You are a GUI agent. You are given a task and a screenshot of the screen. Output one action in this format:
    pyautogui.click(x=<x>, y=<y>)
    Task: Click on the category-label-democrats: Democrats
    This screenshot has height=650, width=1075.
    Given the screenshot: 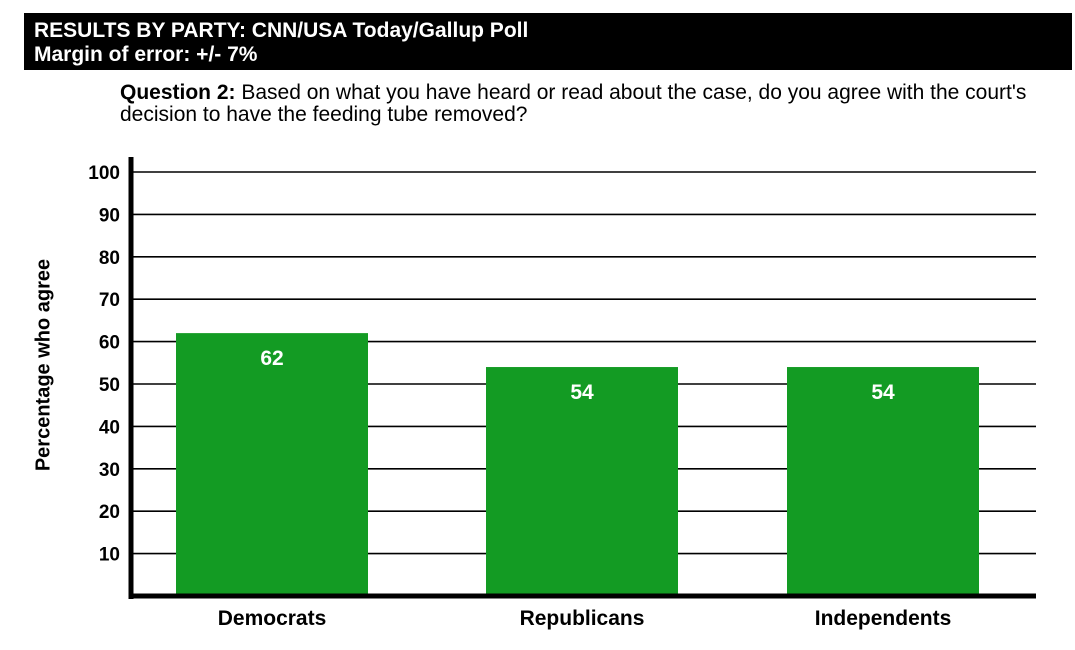 What is the action you would take?
    pyautogui.click(x=272, y=618)
    